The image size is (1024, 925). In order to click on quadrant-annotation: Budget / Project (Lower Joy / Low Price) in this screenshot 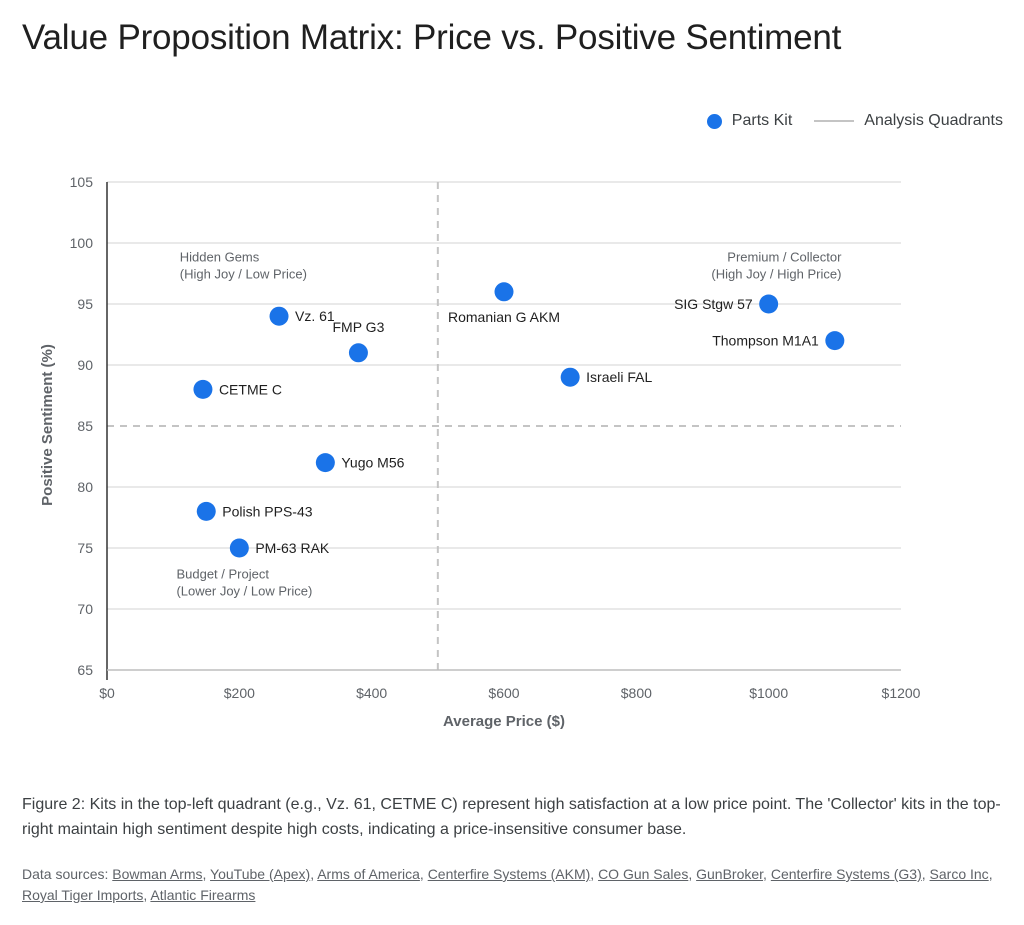, I will do `click(244, 583)`.